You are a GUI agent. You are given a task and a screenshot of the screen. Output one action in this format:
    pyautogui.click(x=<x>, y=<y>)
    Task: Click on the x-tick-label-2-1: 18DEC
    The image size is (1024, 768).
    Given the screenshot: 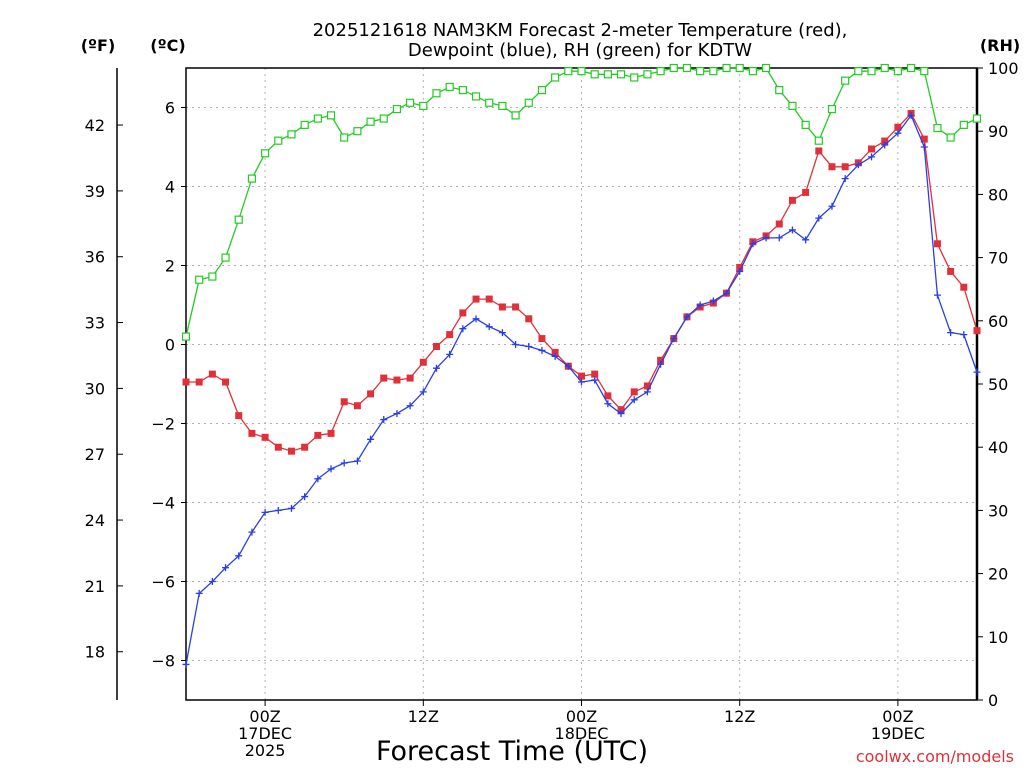 What is the action you would take?
    pyautogui.click(x=582, y=733)
    